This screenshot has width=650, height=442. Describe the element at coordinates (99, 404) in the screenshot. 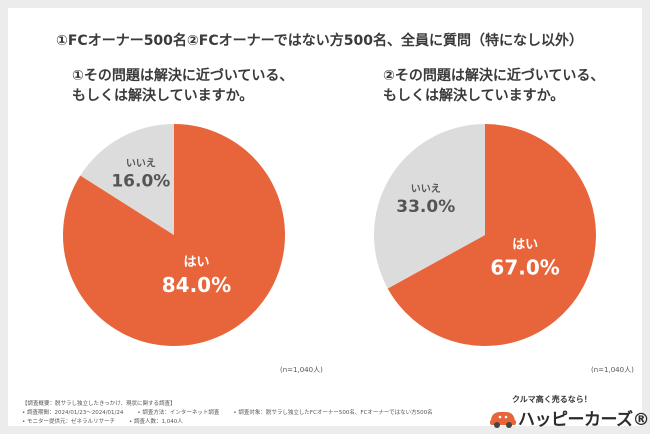

I see `footnote-line-1: 【調査概要：脱サラし独立したきっかけ、現状に関する調査】` at that location.